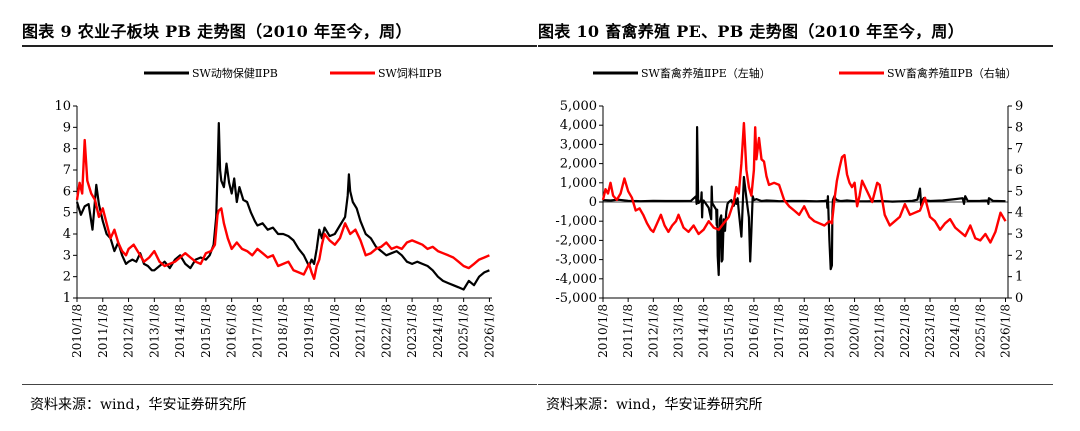  Describe the element at coordinates (576, 298) in the screenshot. I see `y-tick-label: -5,000` at that location.